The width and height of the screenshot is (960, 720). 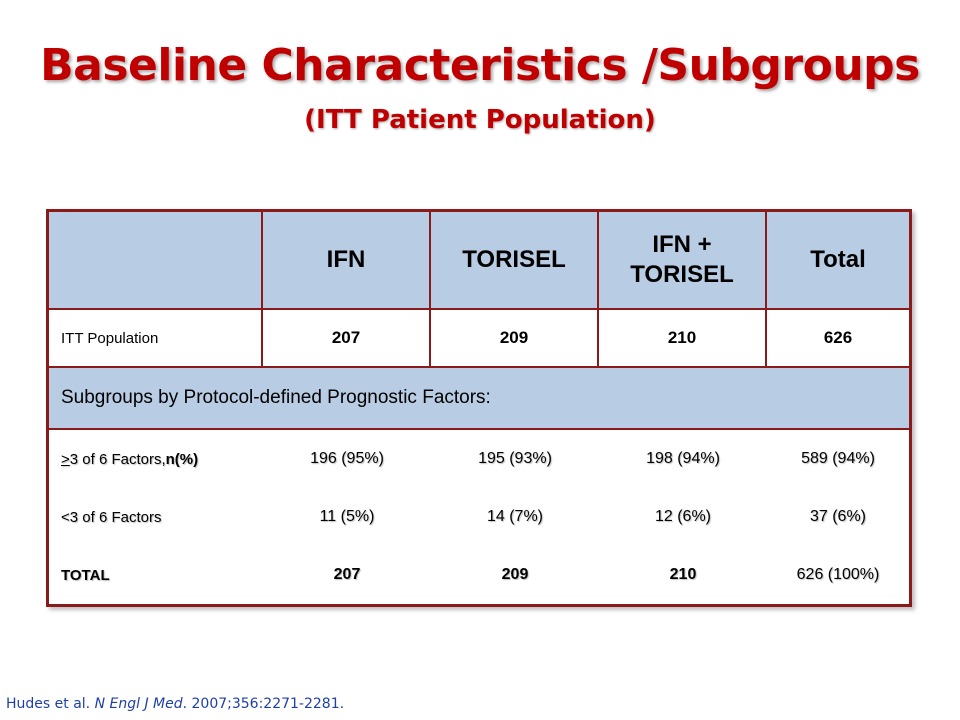 What do you see at coordinates (156, 338) in the screenshot?
I see `itt-label: ITT Population` at bounding box center [156, 338].